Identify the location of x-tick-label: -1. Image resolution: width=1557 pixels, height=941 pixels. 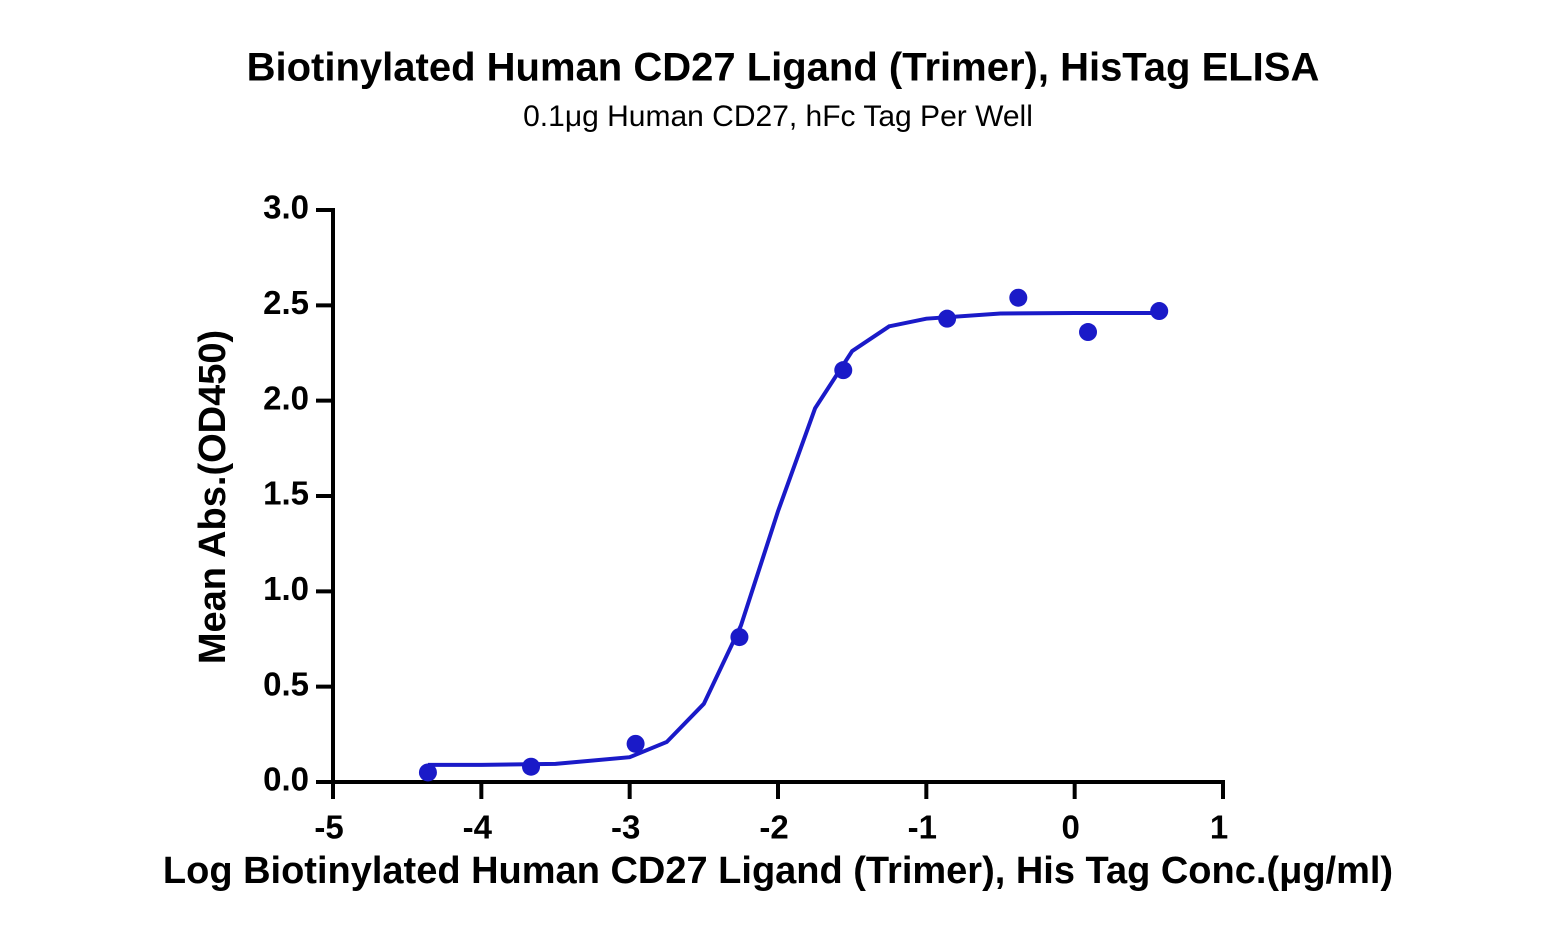
(922, 827).